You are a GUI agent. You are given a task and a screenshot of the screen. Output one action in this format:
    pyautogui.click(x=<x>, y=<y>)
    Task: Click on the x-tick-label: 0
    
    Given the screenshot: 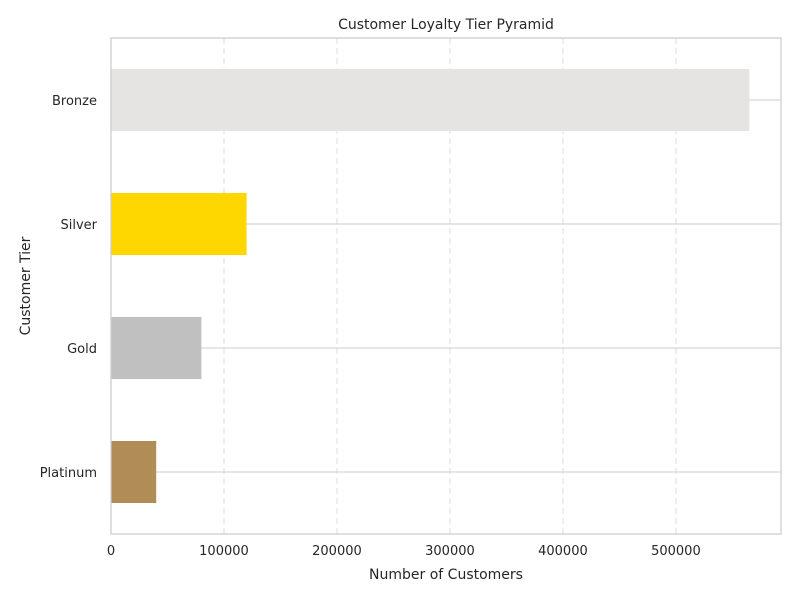 What is the action you would take?
    pyautogui.click(x=111, y=551)
    